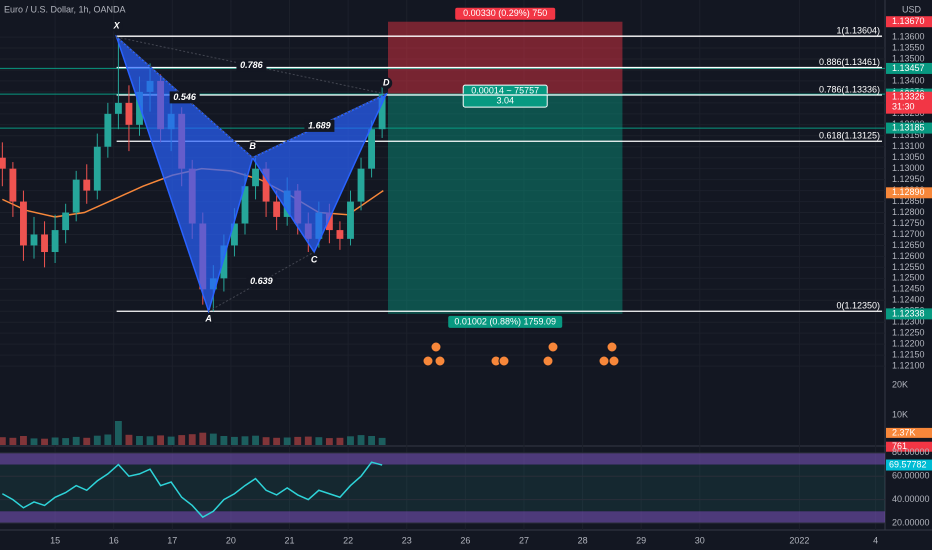 The height and width of the screenshot is (550, 932). Describe the element at coordinates (908, 322) in the screenshot. I see `y-tick-label: 1.12300` at that location.